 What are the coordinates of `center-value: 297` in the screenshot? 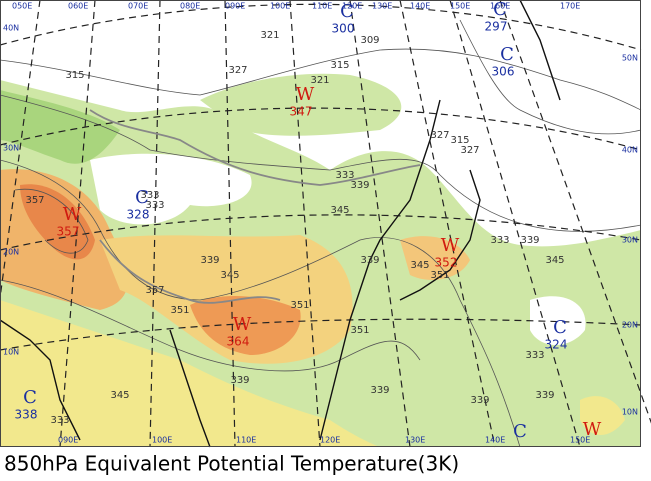 It's located at (496, 27).